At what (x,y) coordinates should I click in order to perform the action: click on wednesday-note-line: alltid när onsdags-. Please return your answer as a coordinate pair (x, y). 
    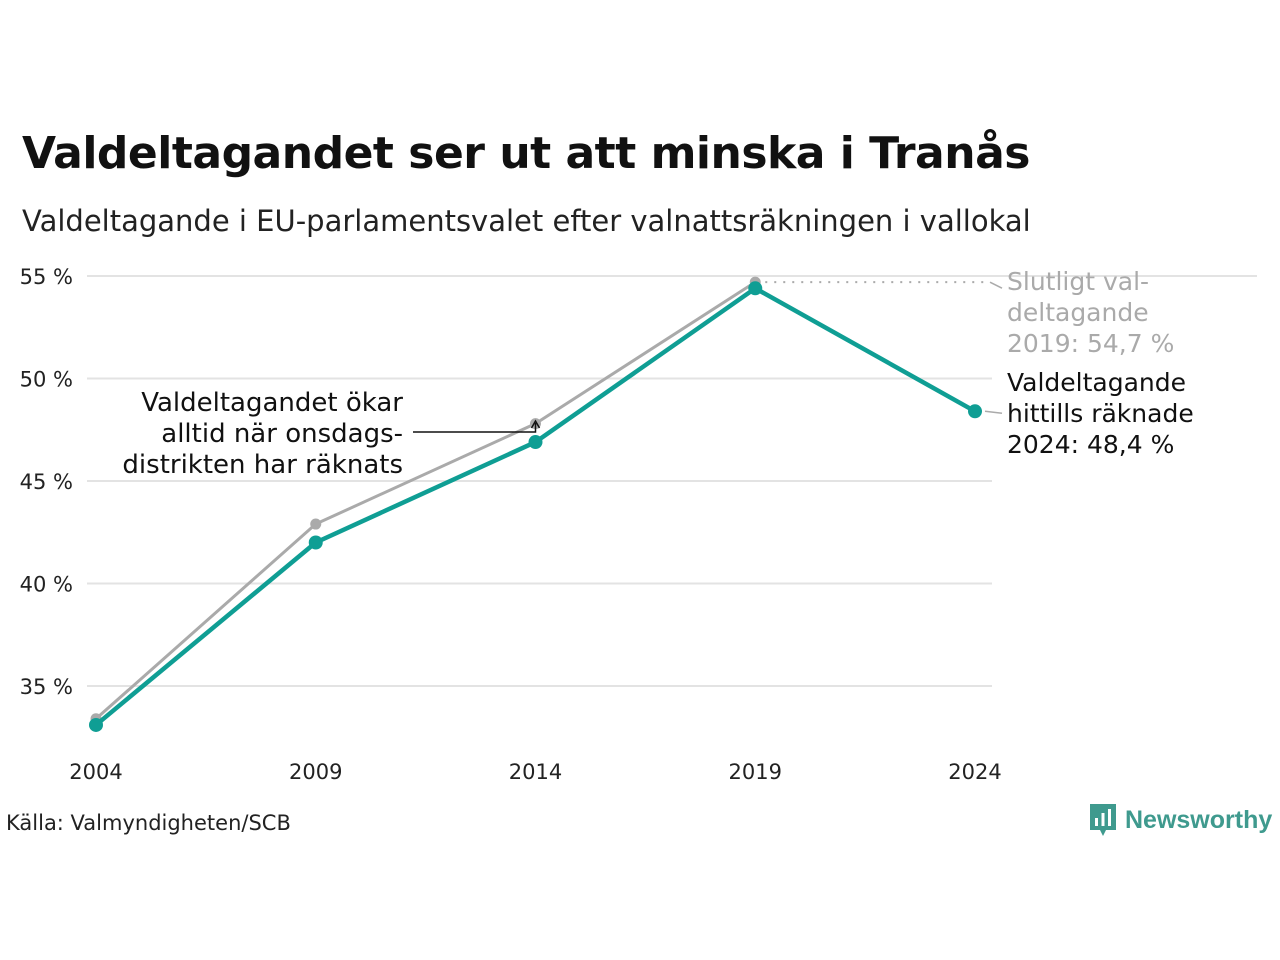
    Looking at the image, I should click on (282, 434).